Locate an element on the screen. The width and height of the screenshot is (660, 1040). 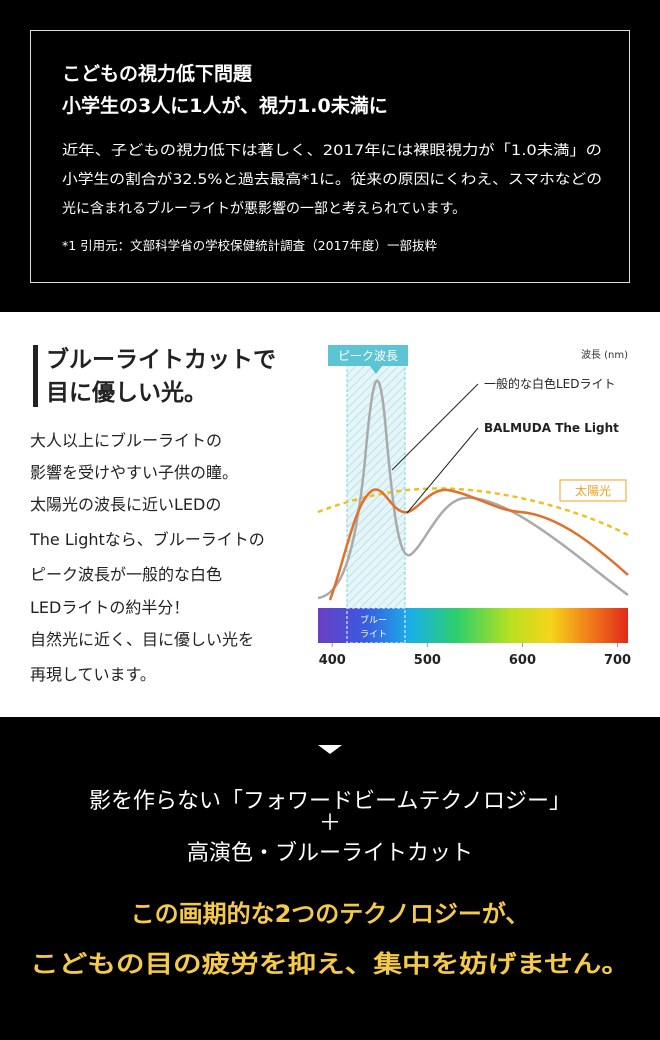
band-label: ブルー is located at coordinates (373, 620).